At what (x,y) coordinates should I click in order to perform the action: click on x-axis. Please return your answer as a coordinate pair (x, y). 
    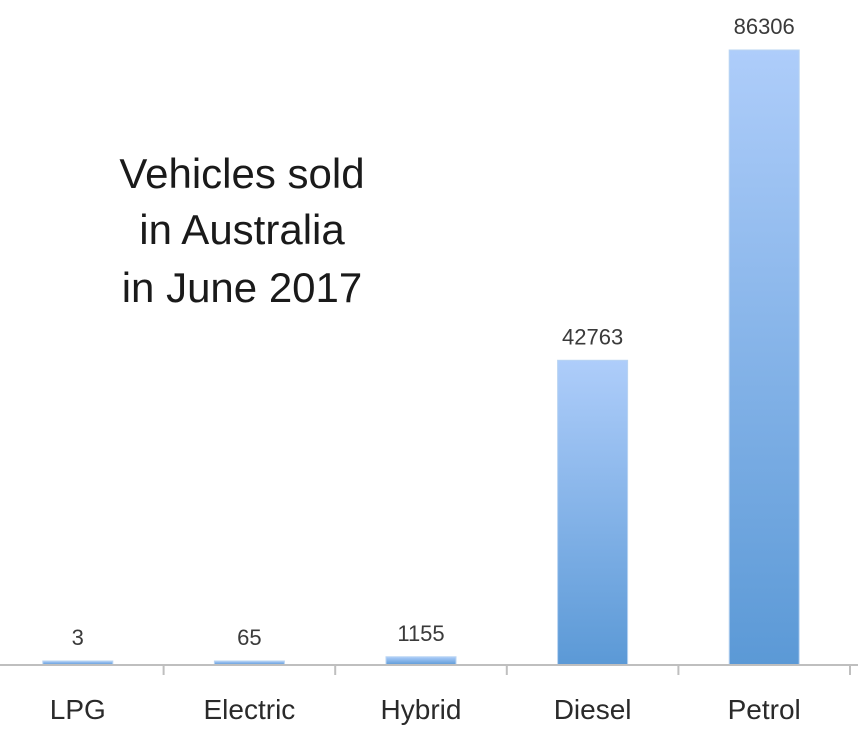
    Looking at the image, I should click on (429, 669).